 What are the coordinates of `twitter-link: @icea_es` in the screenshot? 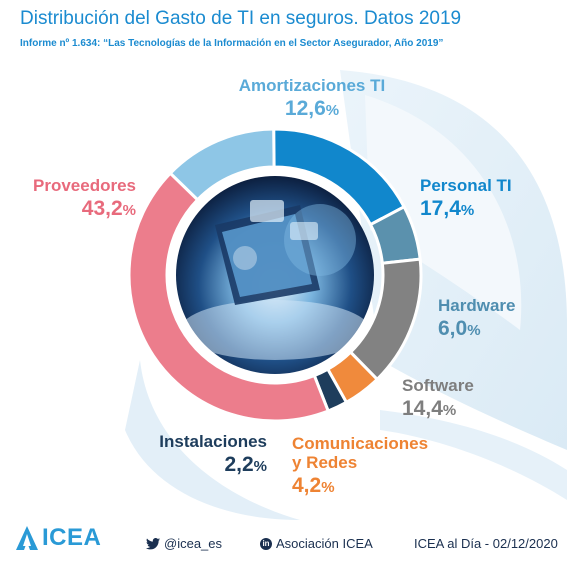 It's located at (184, 543).